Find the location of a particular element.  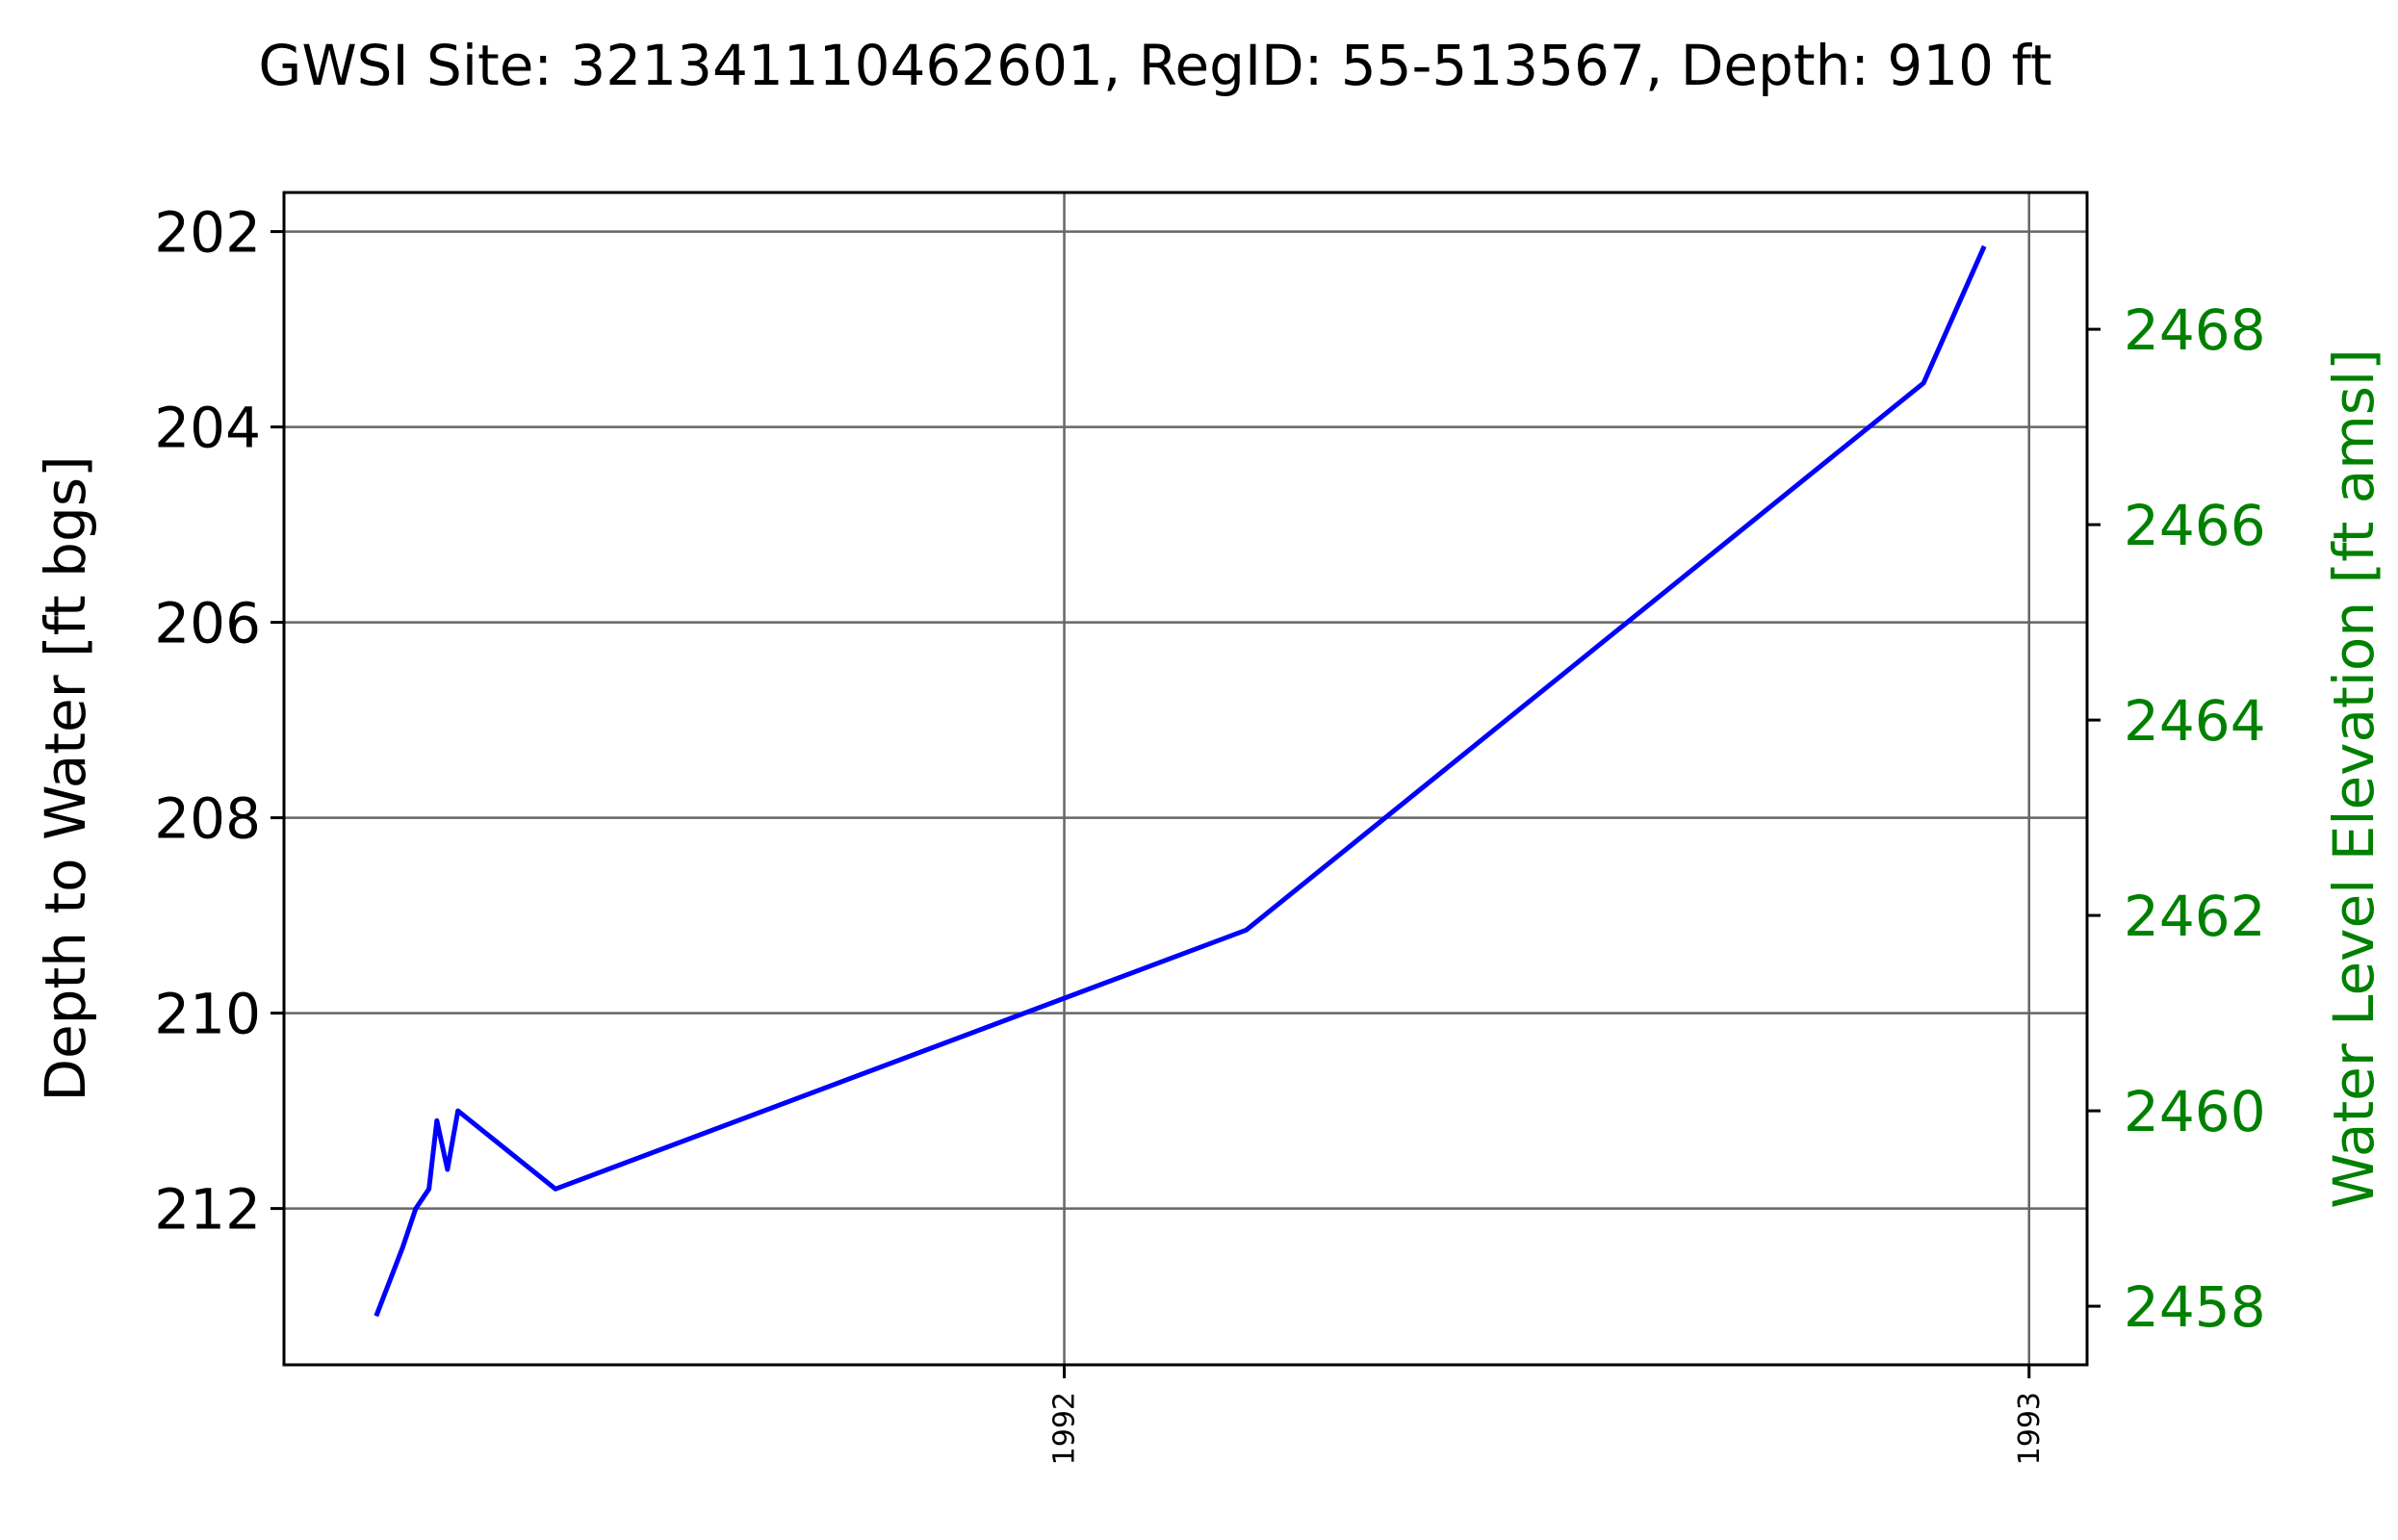

y-tick-label: 212 is located at coordinates (207, 1210).